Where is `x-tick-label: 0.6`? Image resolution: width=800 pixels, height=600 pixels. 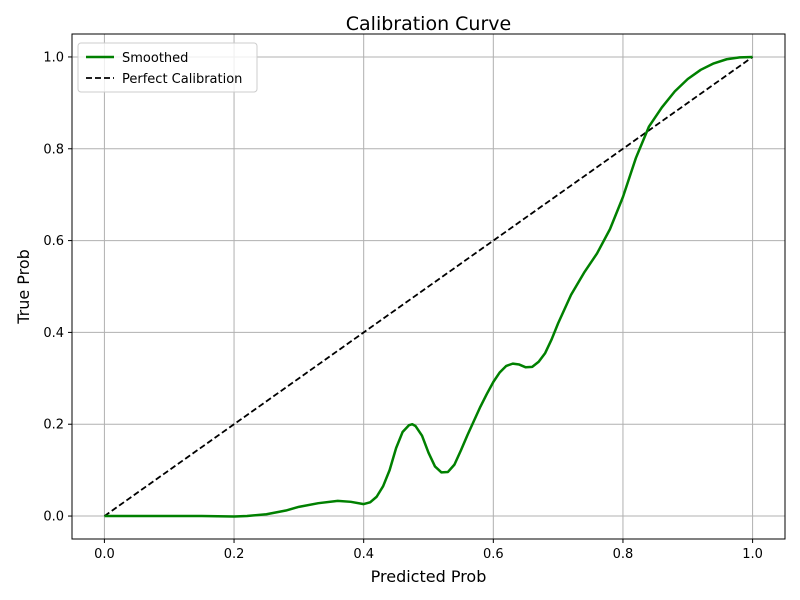 x-tick-label: 0.6 is located at coordinates (493, 554).